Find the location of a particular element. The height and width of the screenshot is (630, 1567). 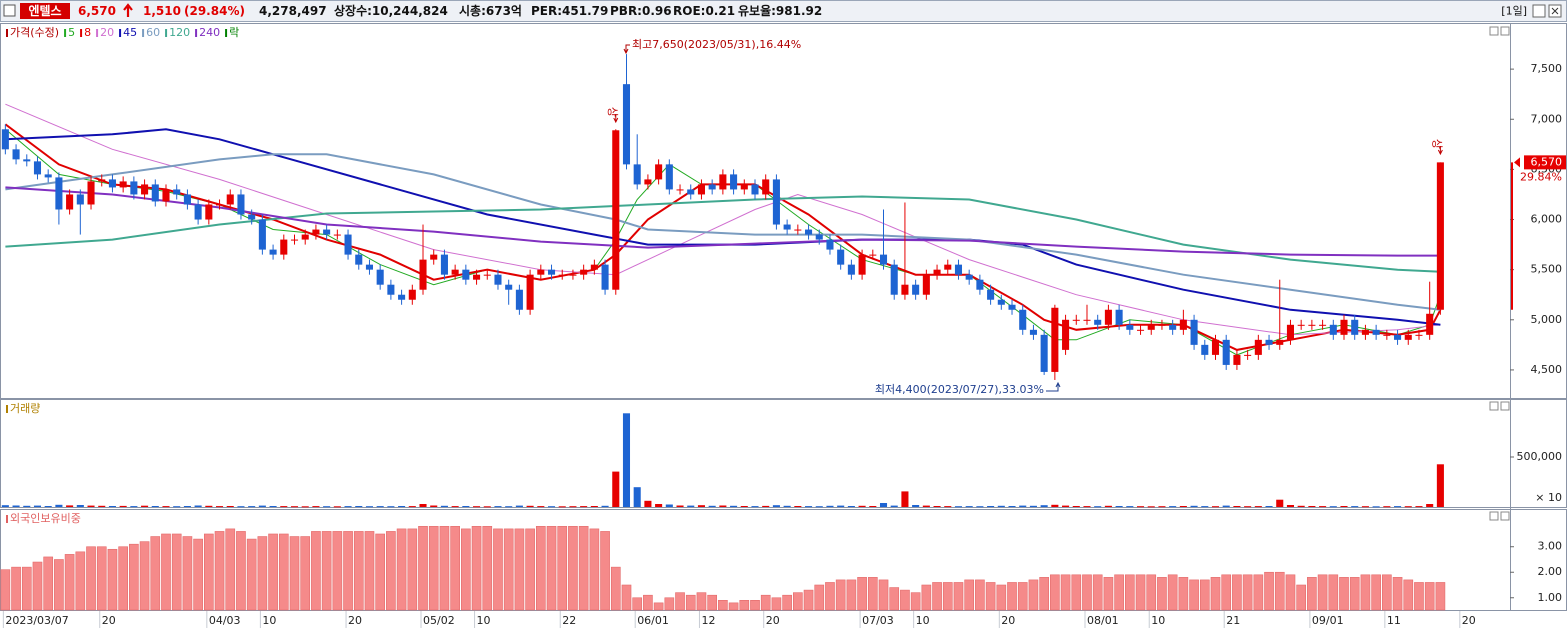

legend-label: 가격(수정) is located at coordinates (34, 32).